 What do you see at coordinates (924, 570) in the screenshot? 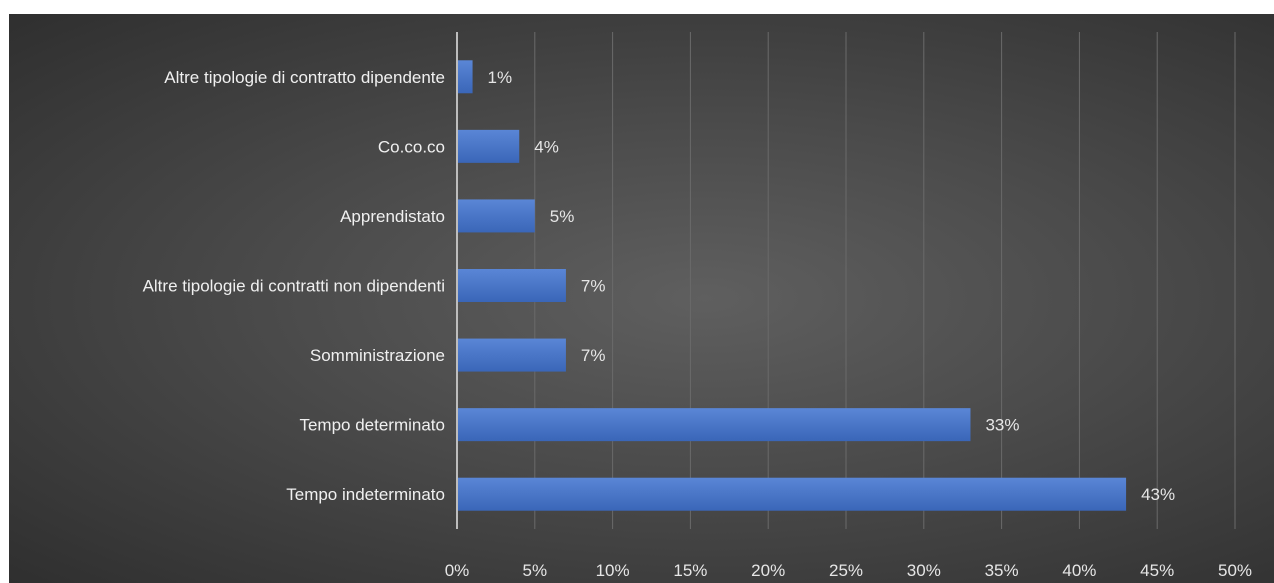
I see `x-tick-label: 30%` at bounding box center [924, 570].